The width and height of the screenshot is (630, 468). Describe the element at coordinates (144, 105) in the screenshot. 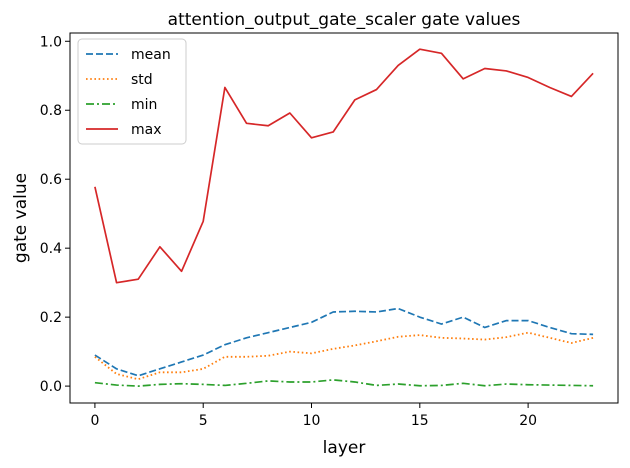

I see `legend-label-min: min` at that location.